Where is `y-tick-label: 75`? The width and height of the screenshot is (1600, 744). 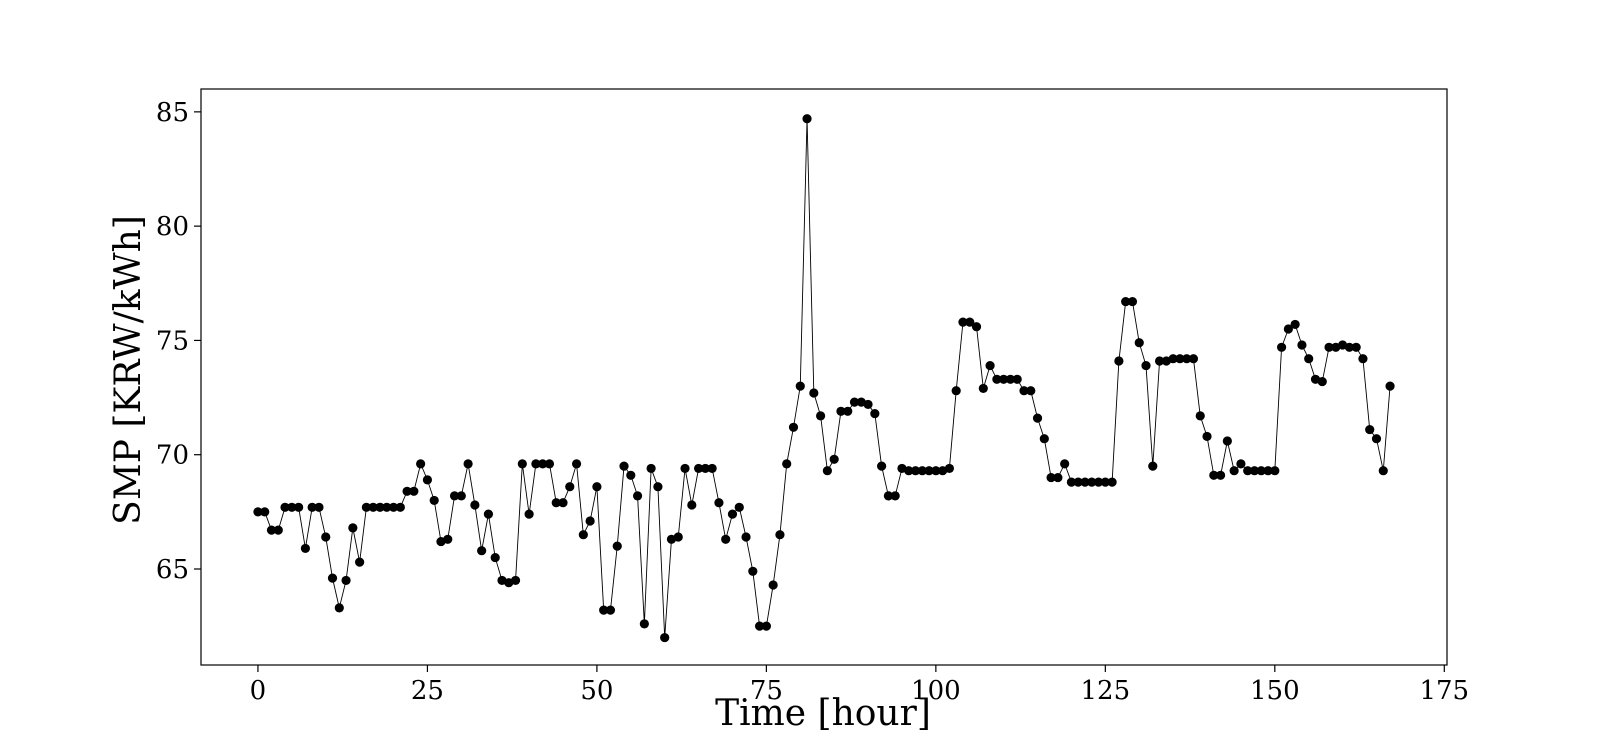
y-tick-label: 75 is located at coordinates (172, 341).